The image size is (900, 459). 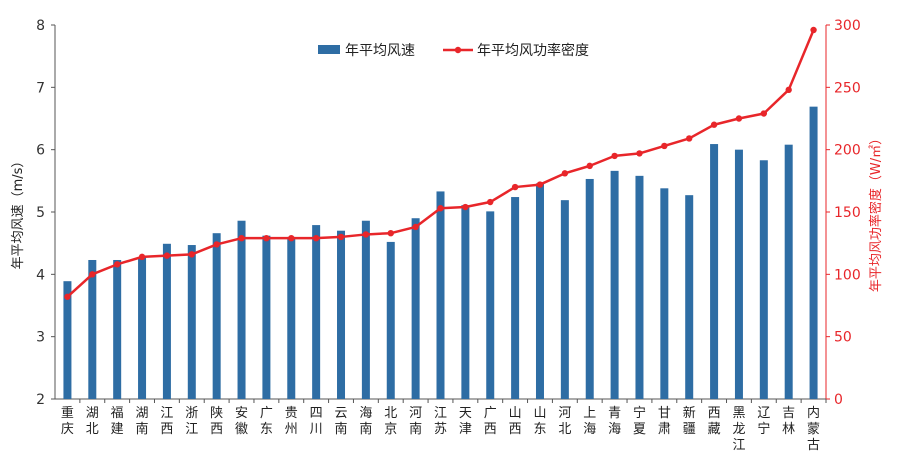 I want to click on x-tick-label: 四川, so click(x=316, y=421).